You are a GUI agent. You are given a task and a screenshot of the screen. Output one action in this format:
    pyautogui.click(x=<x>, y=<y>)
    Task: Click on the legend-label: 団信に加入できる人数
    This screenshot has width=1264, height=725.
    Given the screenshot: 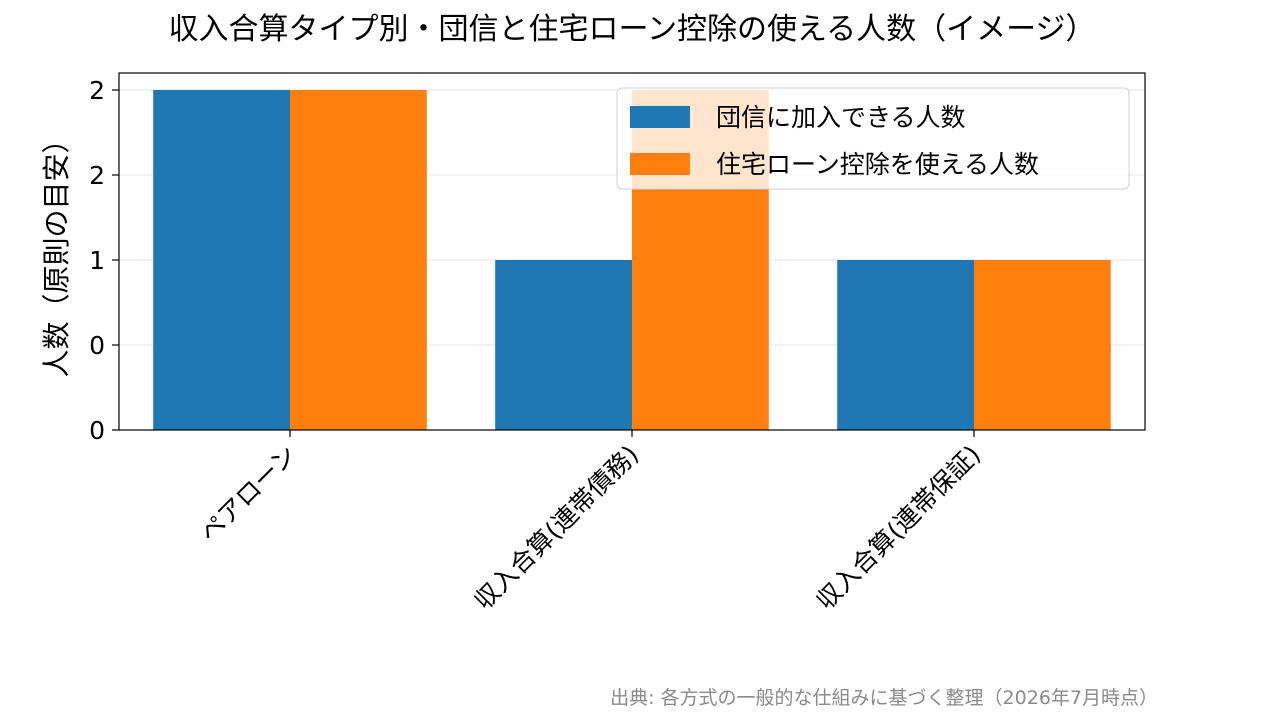 What is the action you would take?
    pyautogui.click(x=841, y=117)
    